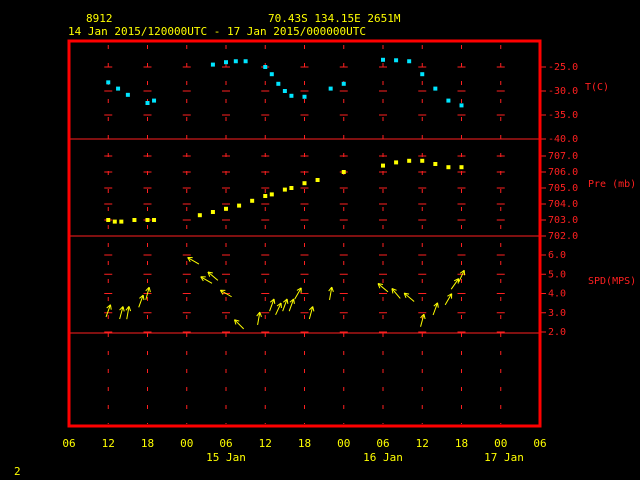 The height and width of the screenshot is (480, 640). I want to click on page-number: 2, so click(17, 471).